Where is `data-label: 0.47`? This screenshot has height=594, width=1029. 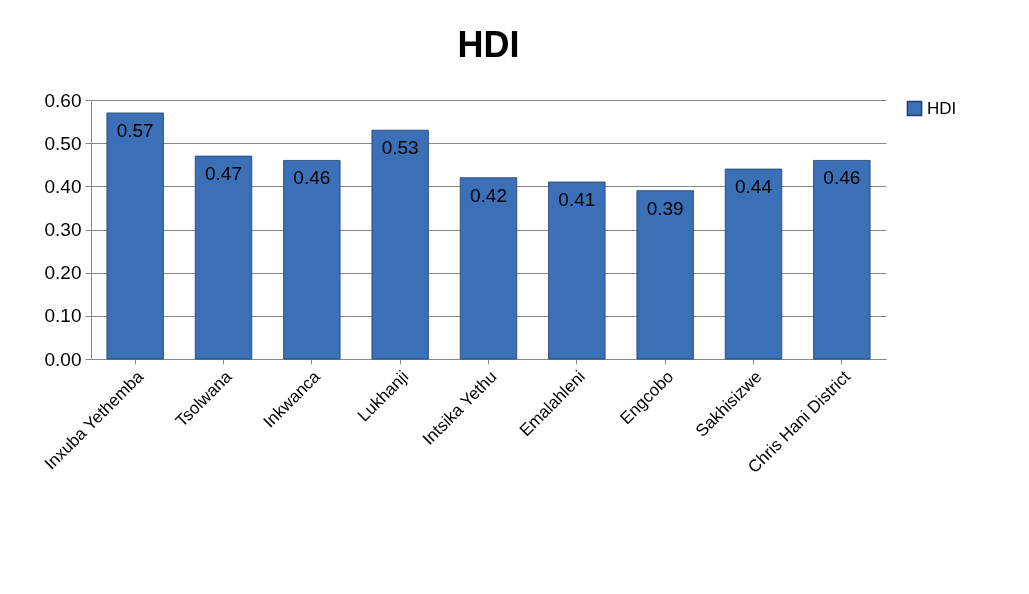 data-label: 0.47 is located at coordinates (223, 174).